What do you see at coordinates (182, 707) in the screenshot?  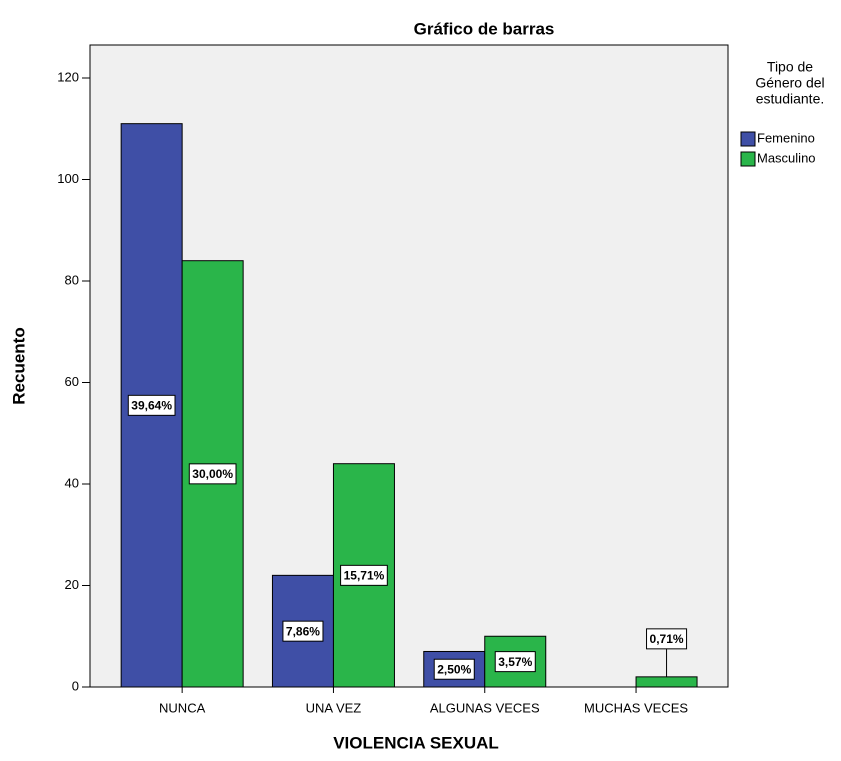 I see `x-tick-label: NUNCA` at bounding box center [182, 707].